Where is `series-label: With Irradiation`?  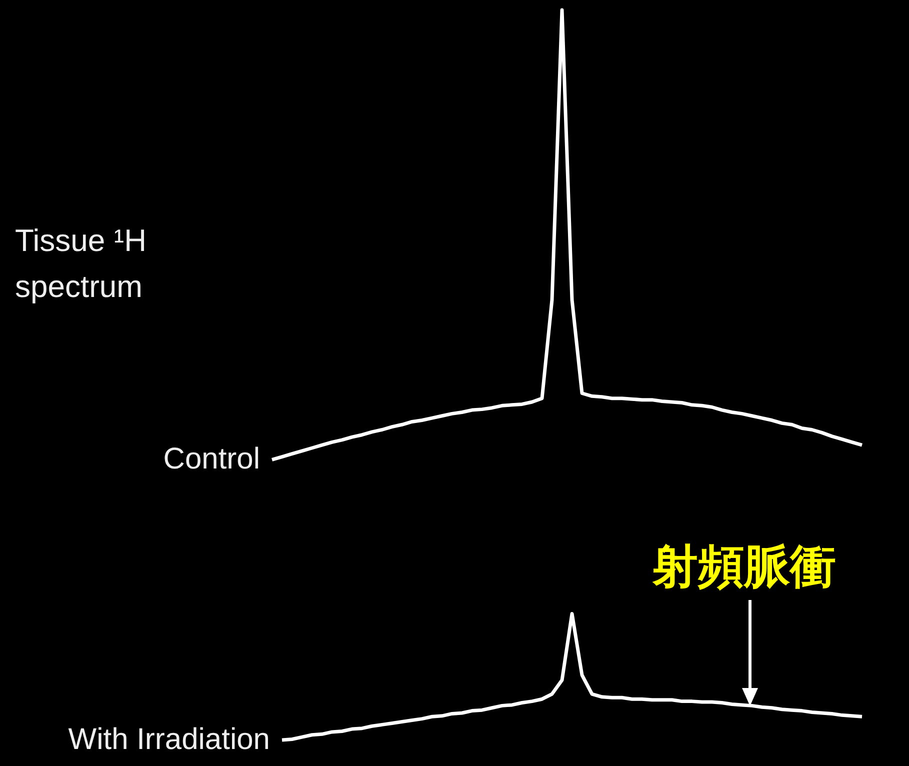
series-label: With Irradiation is located at coordinates (169, 739).